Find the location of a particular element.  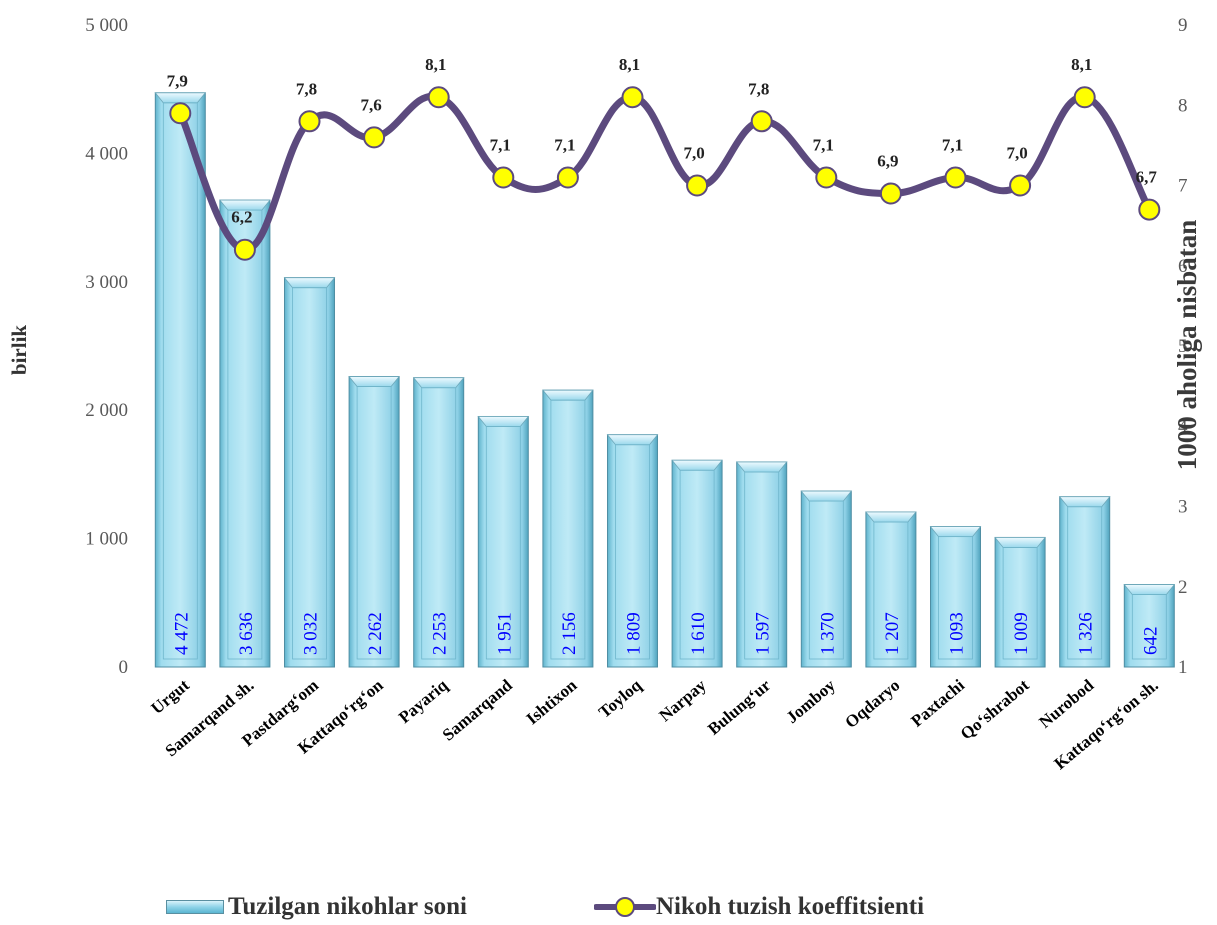

category-label: Bulung‘ur is located at coordinates (739, 706).